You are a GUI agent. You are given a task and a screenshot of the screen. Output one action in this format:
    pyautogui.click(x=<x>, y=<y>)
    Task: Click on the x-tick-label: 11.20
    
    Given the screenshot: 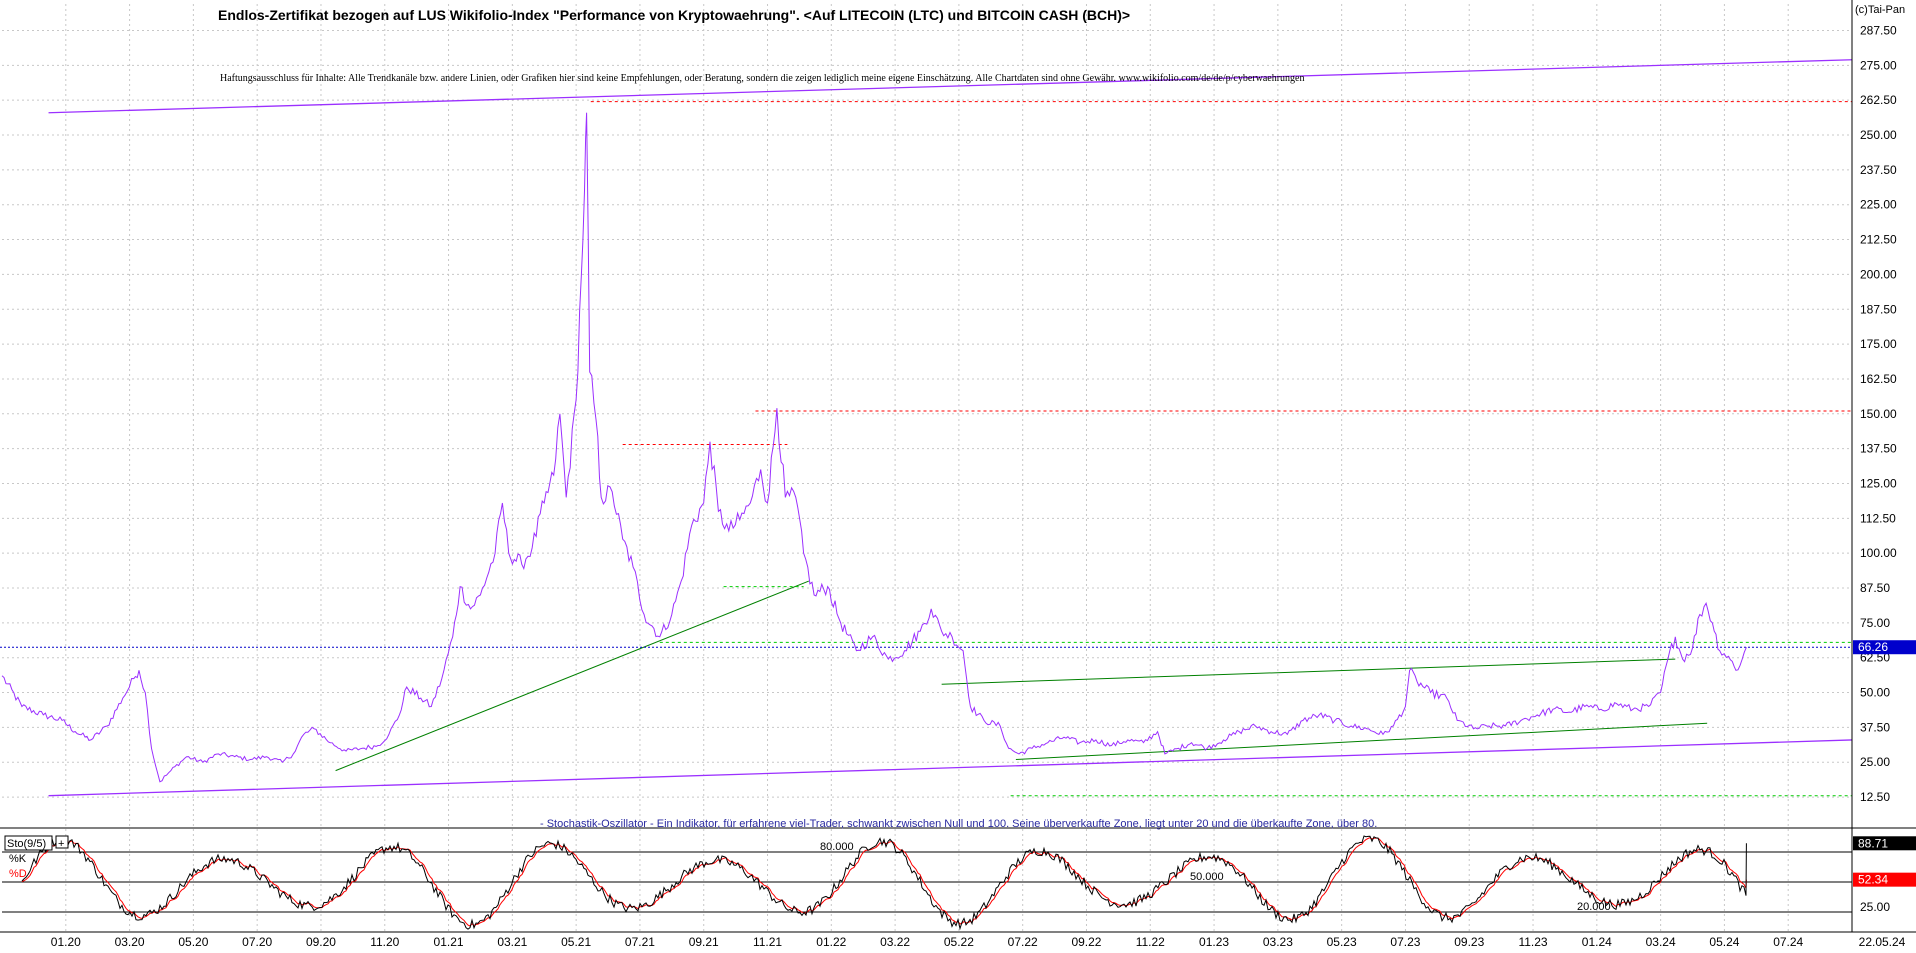 What is the action you would take?
    pyautogui.click(x=384, y=941)
    